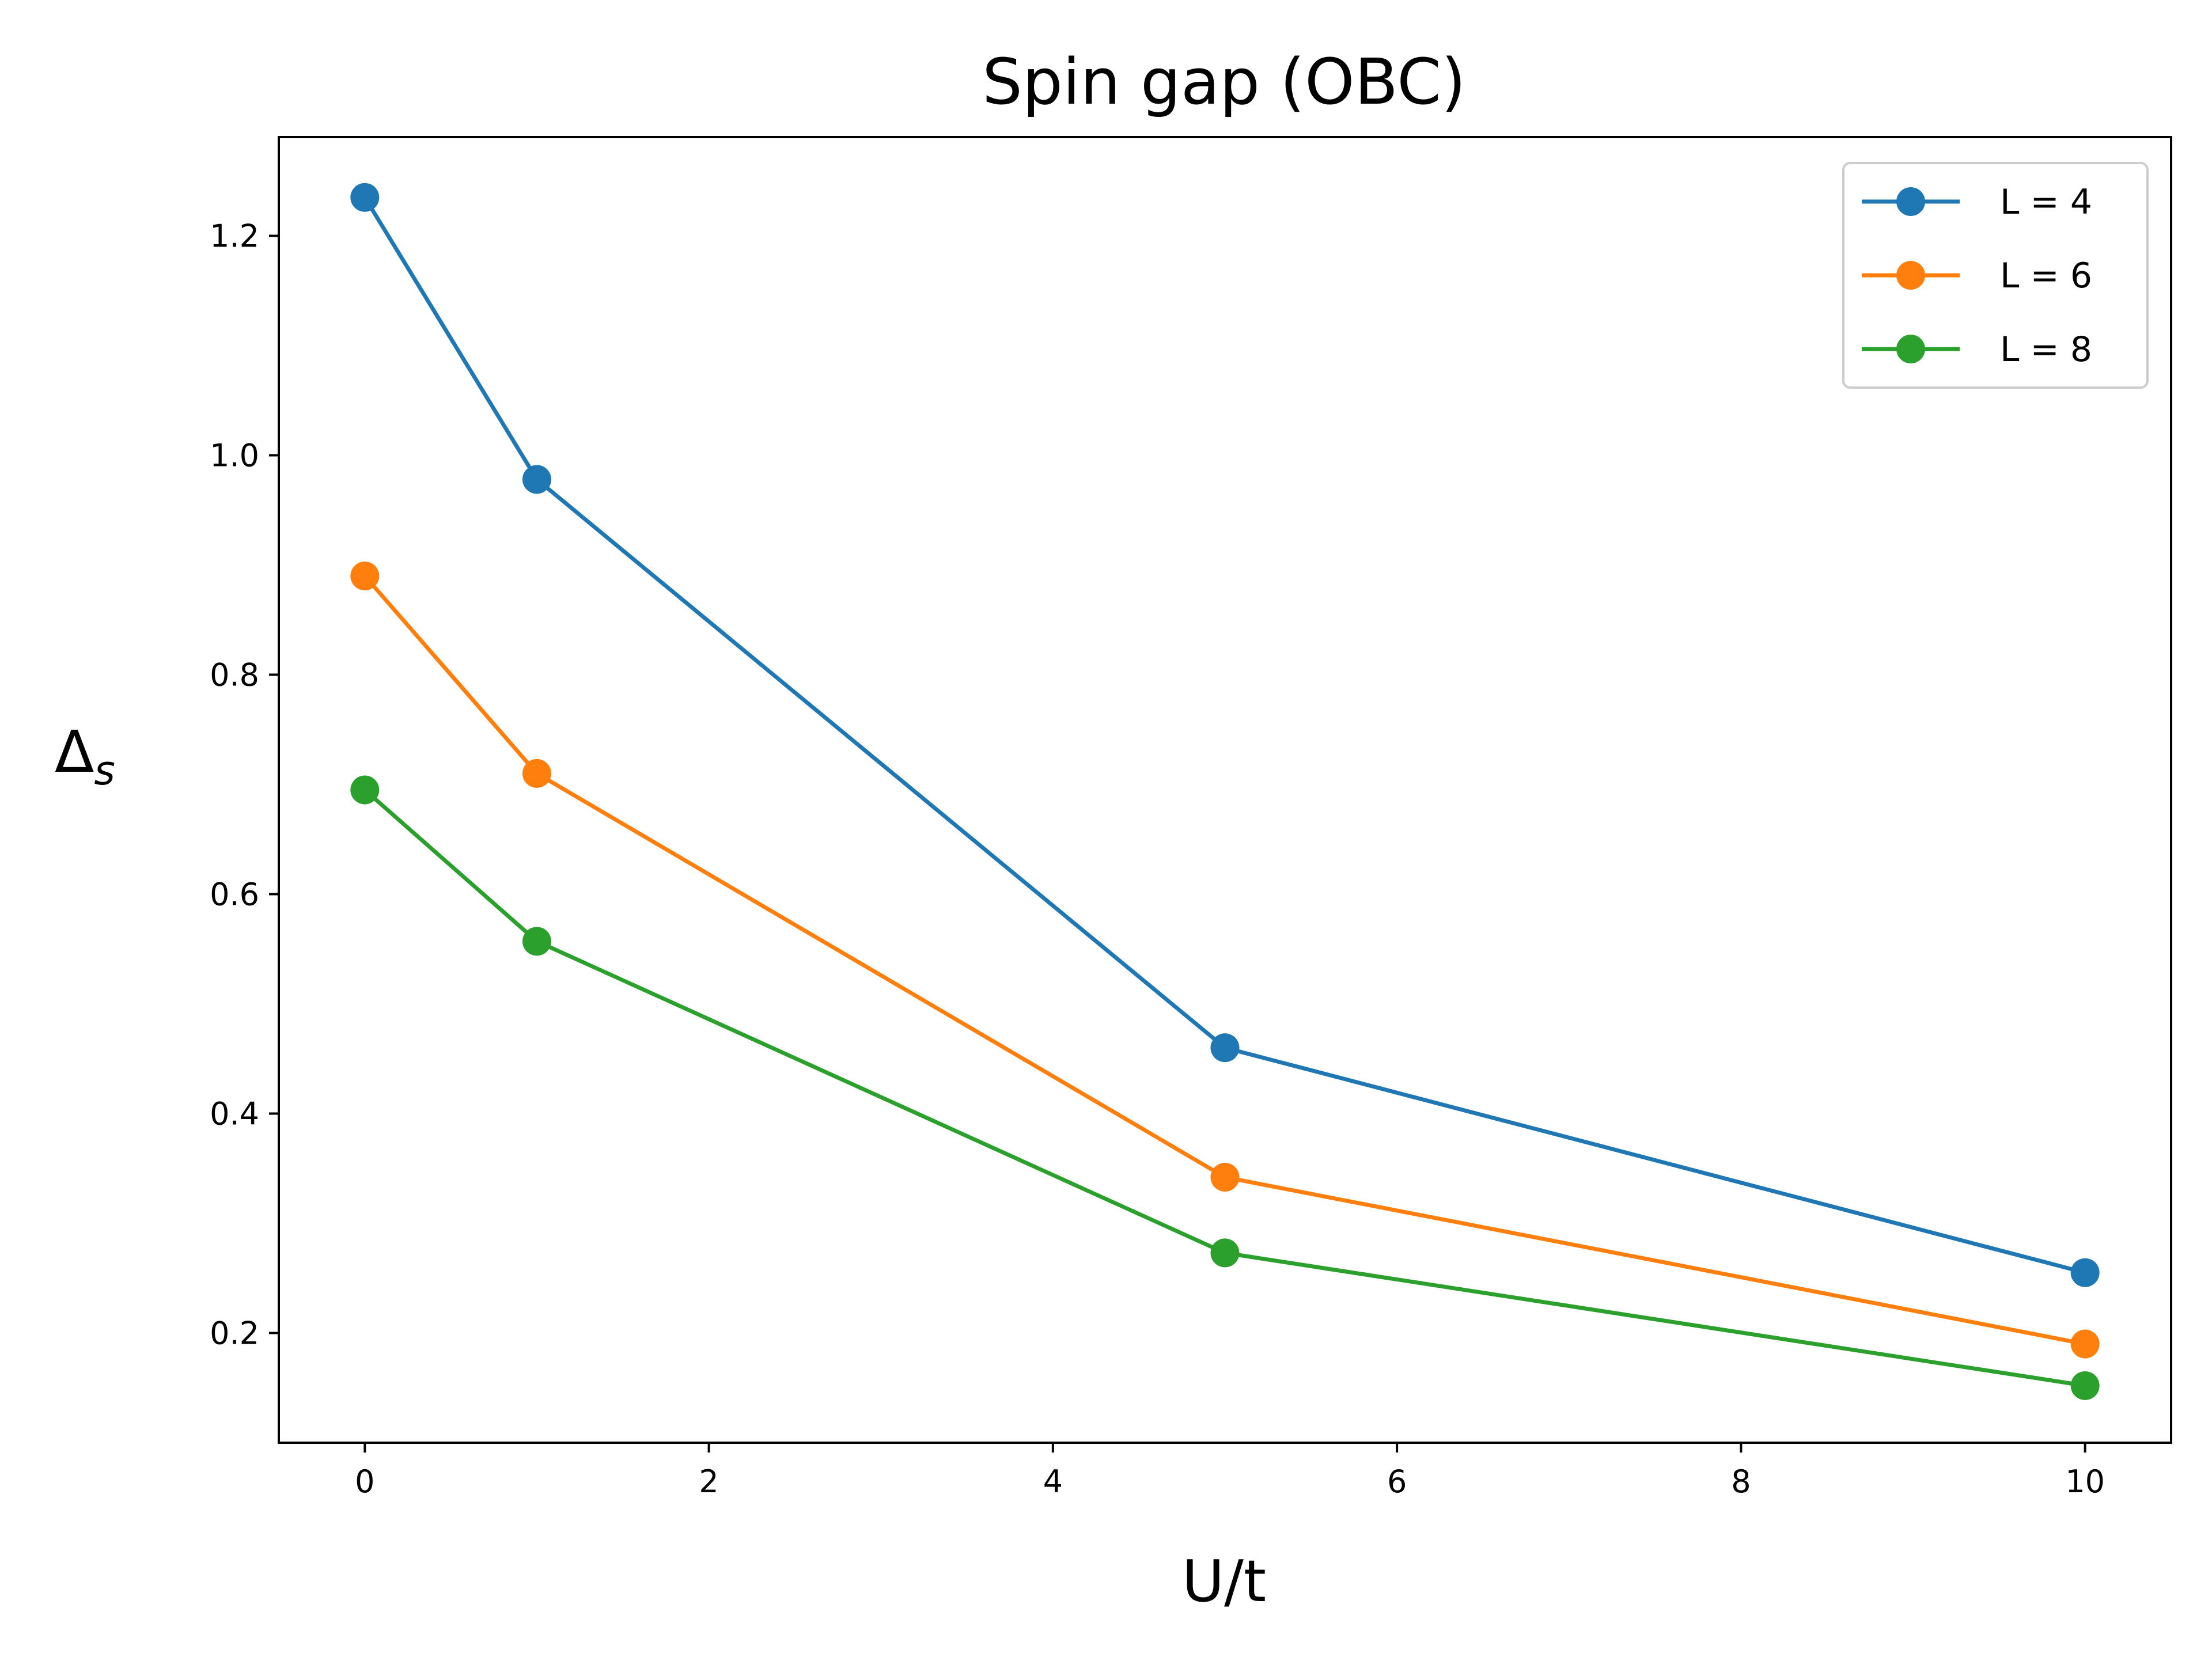 This screenshot has height=1661, width=2212. What do you see at coordinates (1224, 1581) in the screenshot?
I see `x-axis-label: U/t` at bounding box center [1224, 1581].